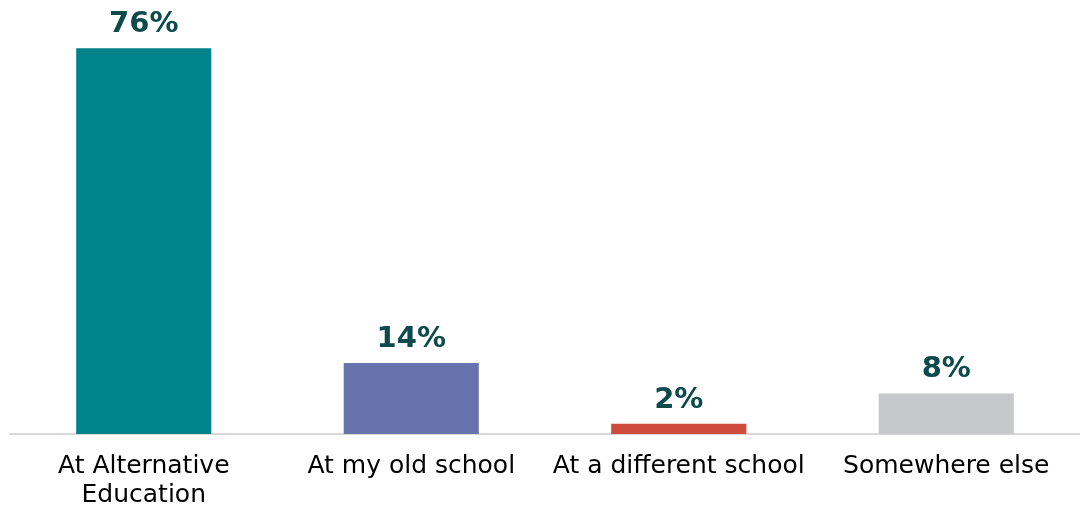 The width and height of the screenshot is (1080, 510). What do you see at coordinates (946, 464) in the screenshot?
I see `x-tick-label: Somewhere else` at bounding box center [946, 464].